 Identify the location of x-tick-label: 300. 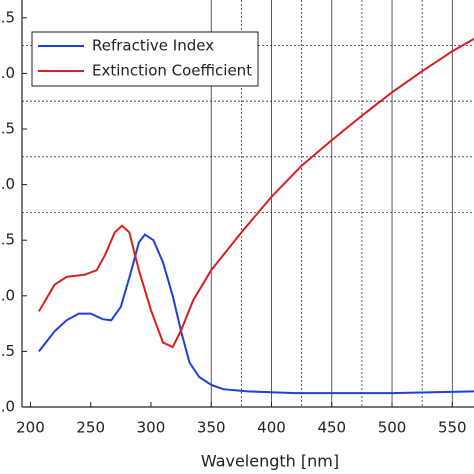
(151, 428).